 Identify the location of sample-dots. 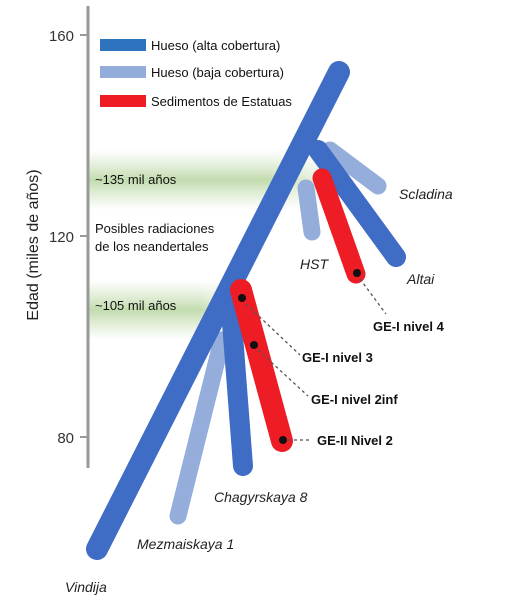
(299, 356).